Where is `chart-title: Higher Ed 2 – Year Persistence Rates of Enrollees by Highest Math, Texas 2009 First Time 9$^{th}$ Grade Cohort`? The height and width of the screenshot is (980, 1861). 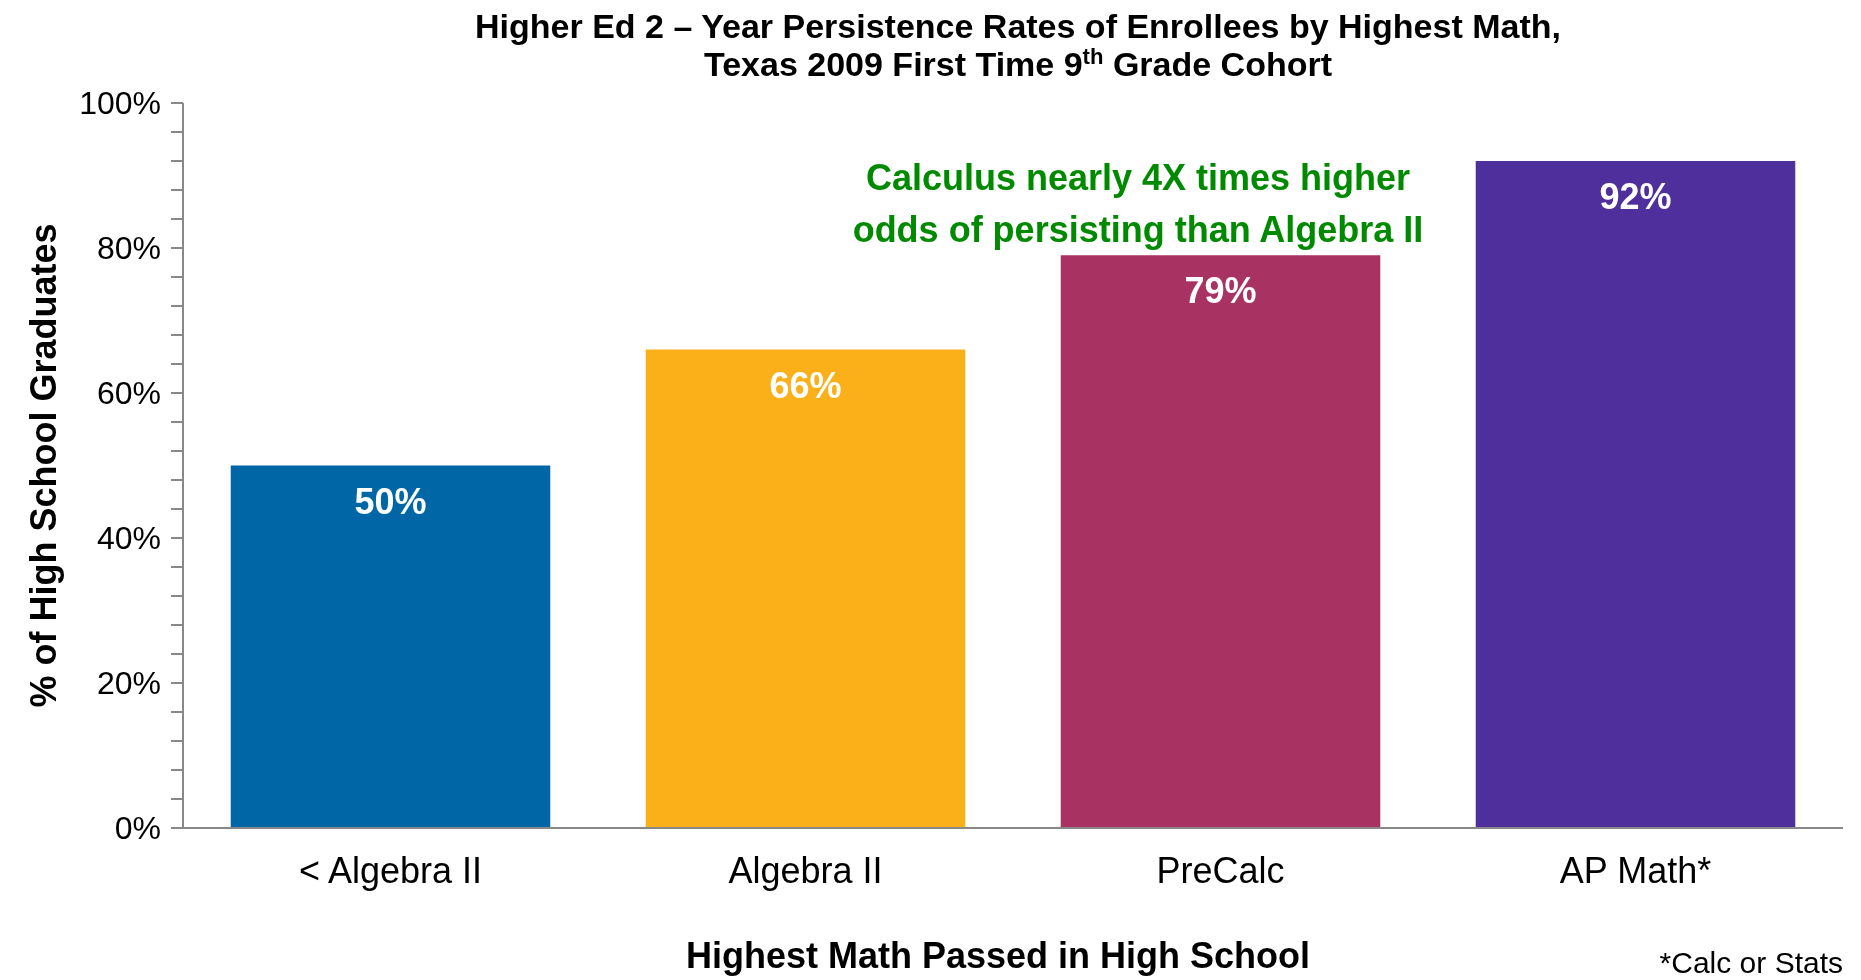
chart-title: Higher Ed 2 – Year Persistence Rates of Enrollees by Highest Math, Texas 2009 First Time 9$^{th}$ Grade Cohort is located at coordinates (1018, 45).